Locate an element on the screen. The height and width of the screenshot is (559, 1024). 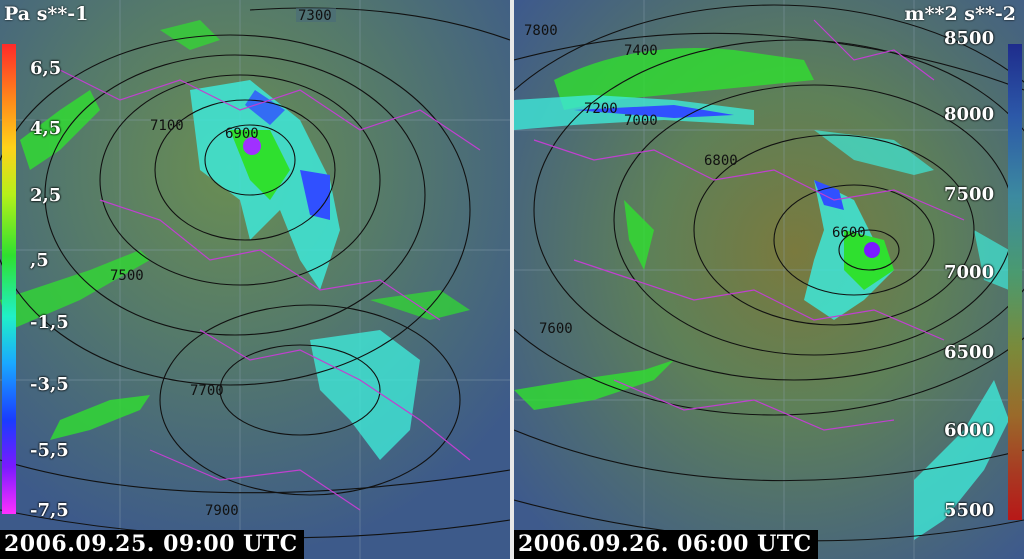
left-contour-label-7300-top: 7300 is located at coordinates (315, 16).